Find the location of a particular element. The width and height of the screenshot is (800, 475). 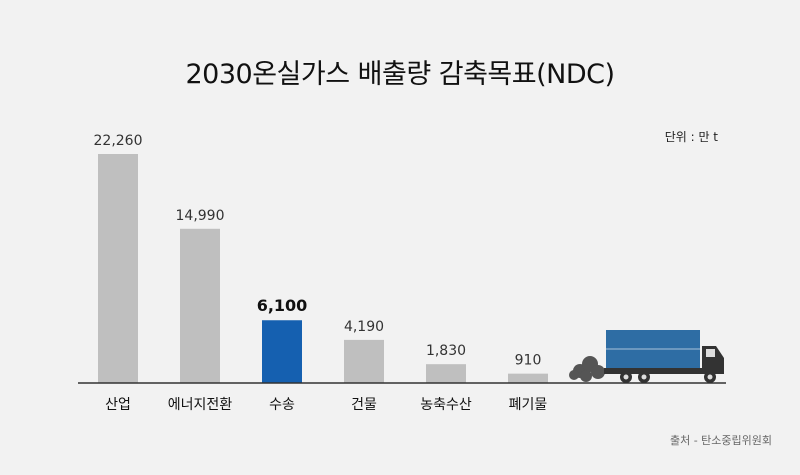

smoke-icon is located at coordinates (587, 369).